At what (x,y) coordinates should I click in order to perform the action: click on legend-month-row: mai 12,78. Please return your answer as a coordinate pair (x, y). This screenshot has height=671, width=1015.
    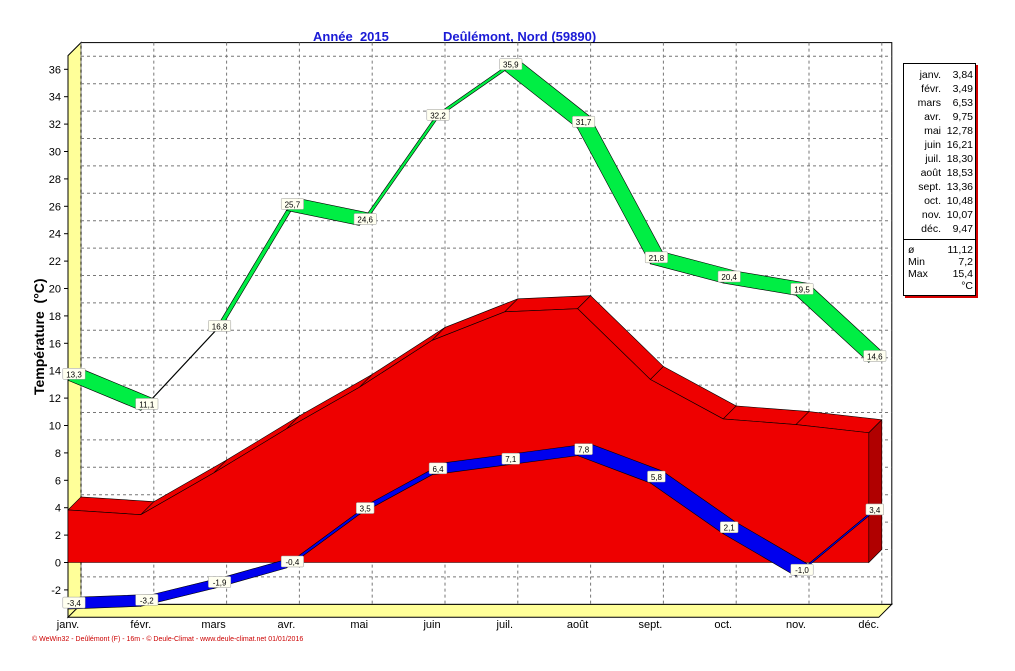
    Looking at the image, I should click on (939, 131).